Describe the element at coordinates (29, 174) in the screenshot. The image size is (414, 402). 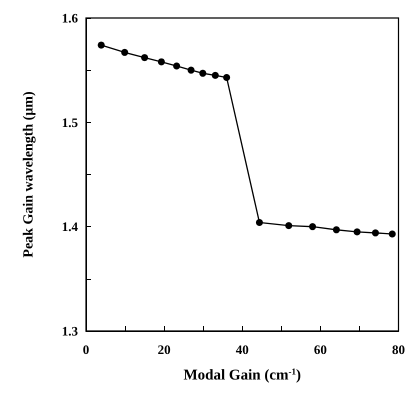
I see `y-axis-title: Peak Gain wavelength (μm)` at that location.